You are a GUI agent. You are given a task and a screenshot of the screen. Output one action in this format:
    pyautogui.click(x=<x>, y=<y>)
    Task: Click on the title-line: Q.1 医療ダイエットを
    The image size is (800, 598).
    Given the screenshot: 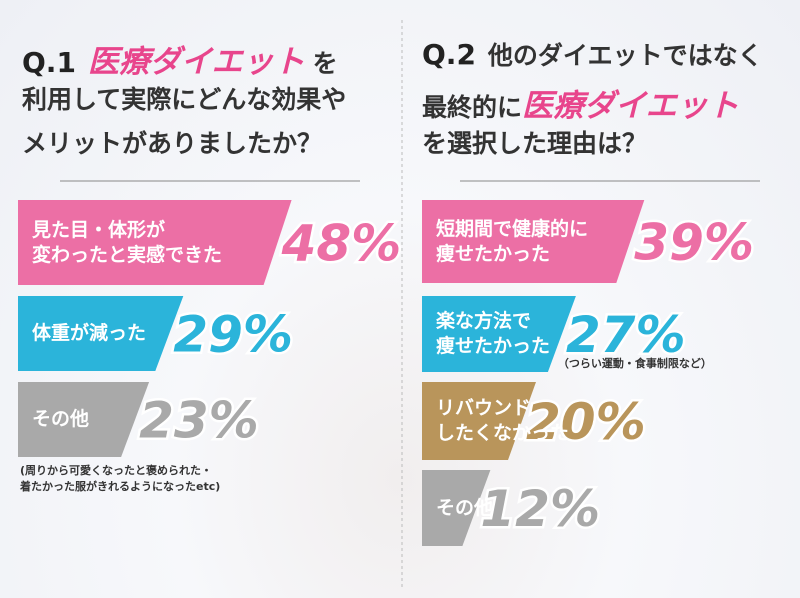 What is the action you would take?
    pyautogui.click(x=180, y=58)
    